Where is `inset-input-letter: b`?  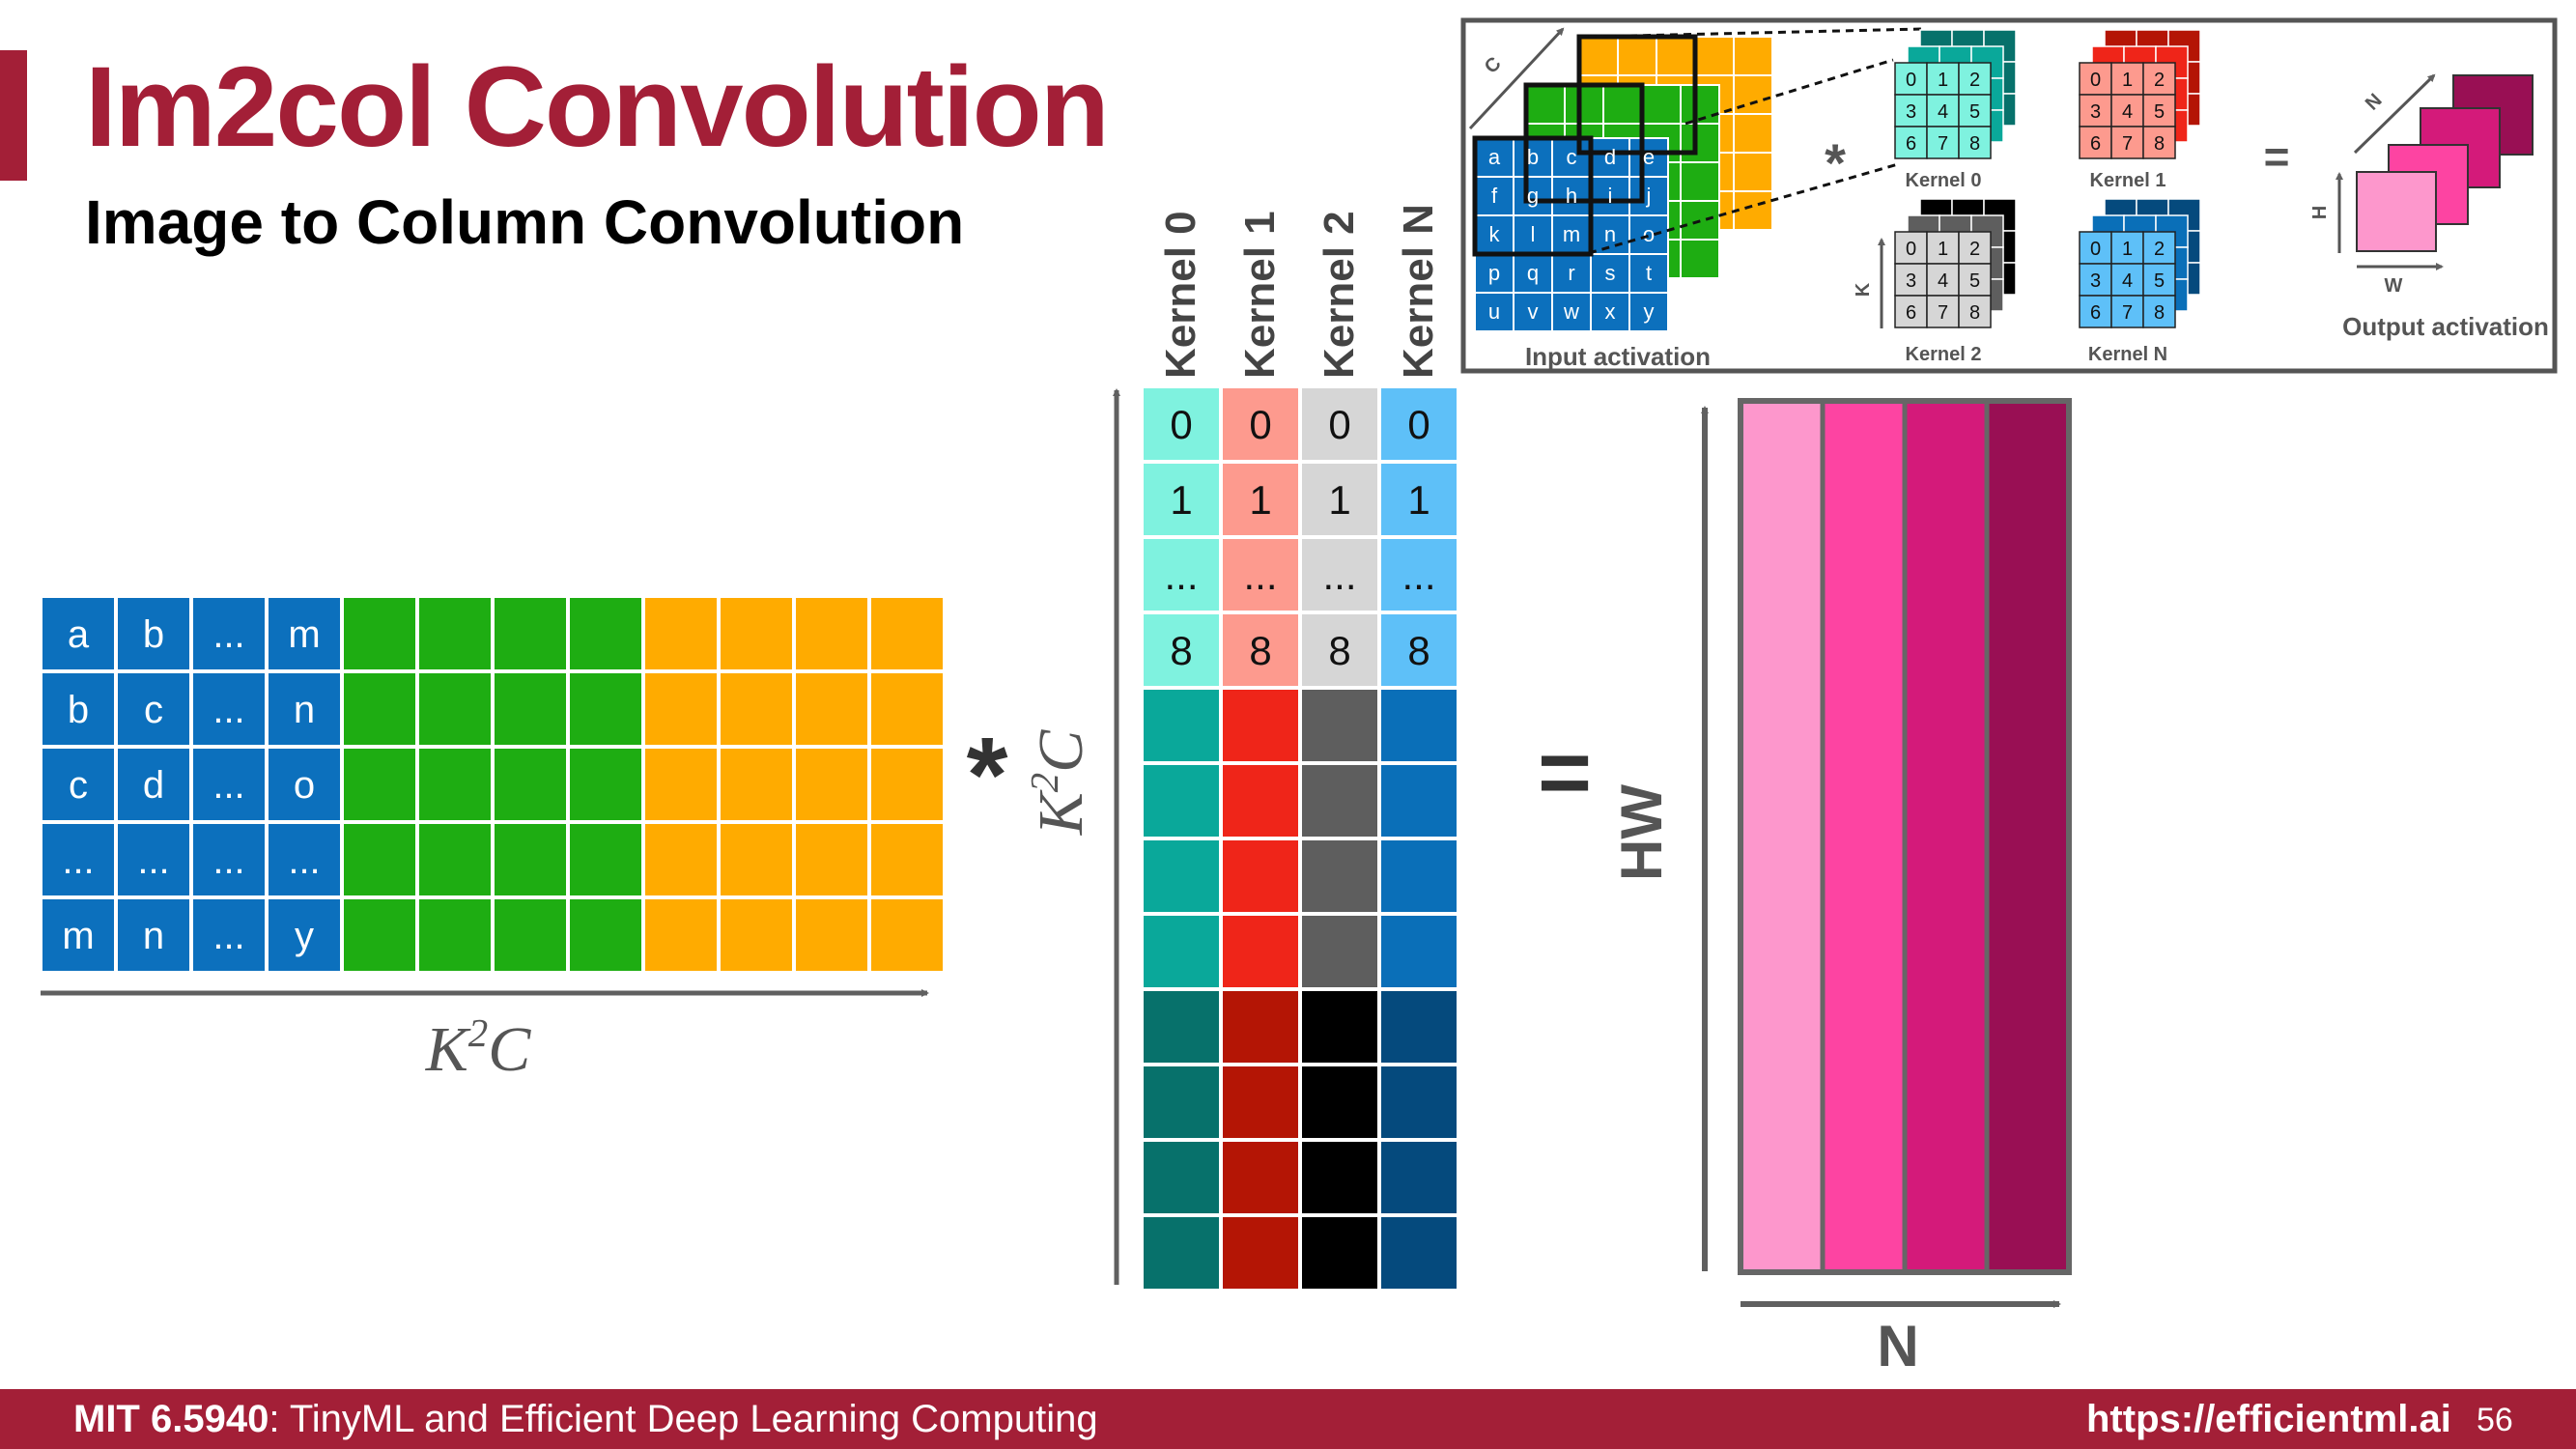
inset-input-letter: b is located at coordinates (1533, 157).